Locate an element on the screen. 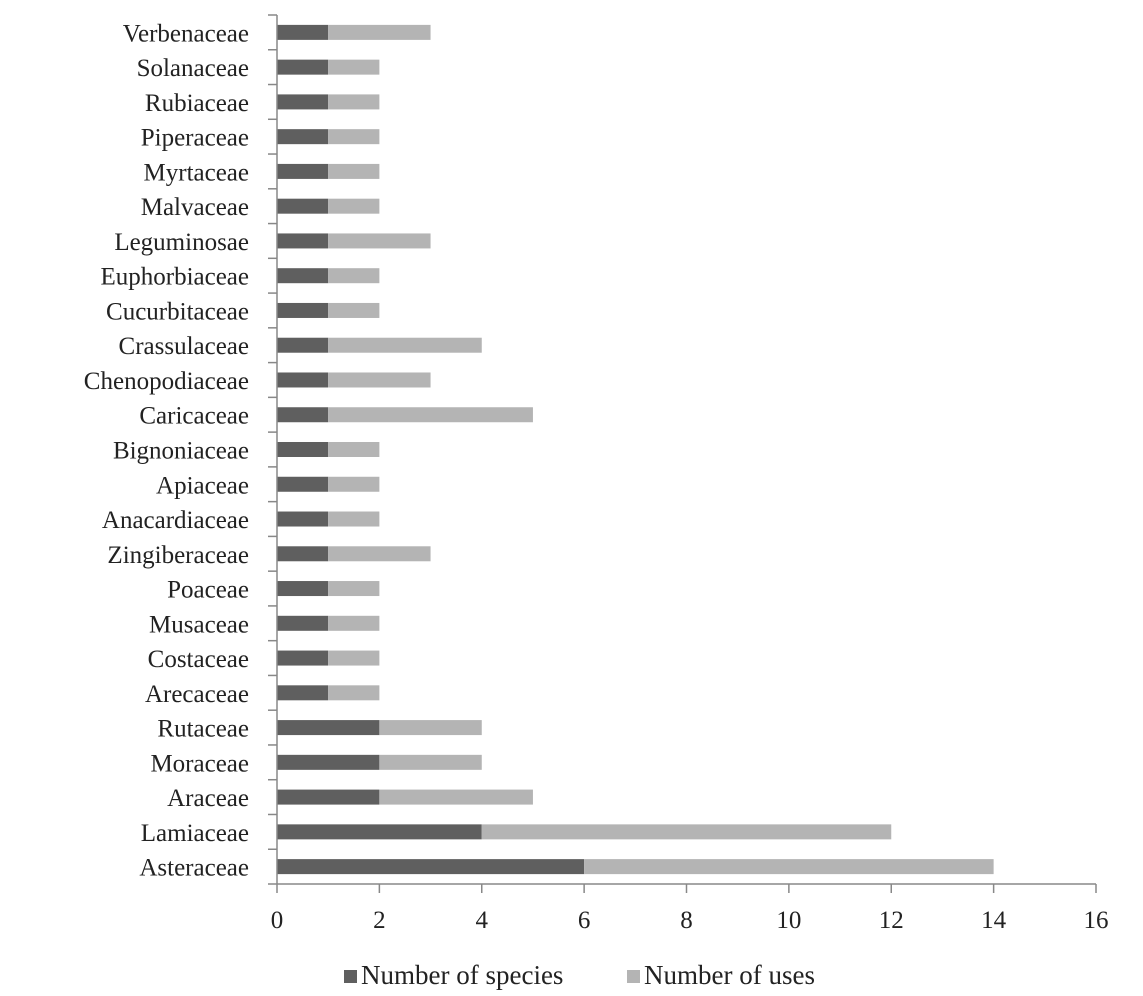  bar-piperaceae-species is located at coordinates (303, 137).